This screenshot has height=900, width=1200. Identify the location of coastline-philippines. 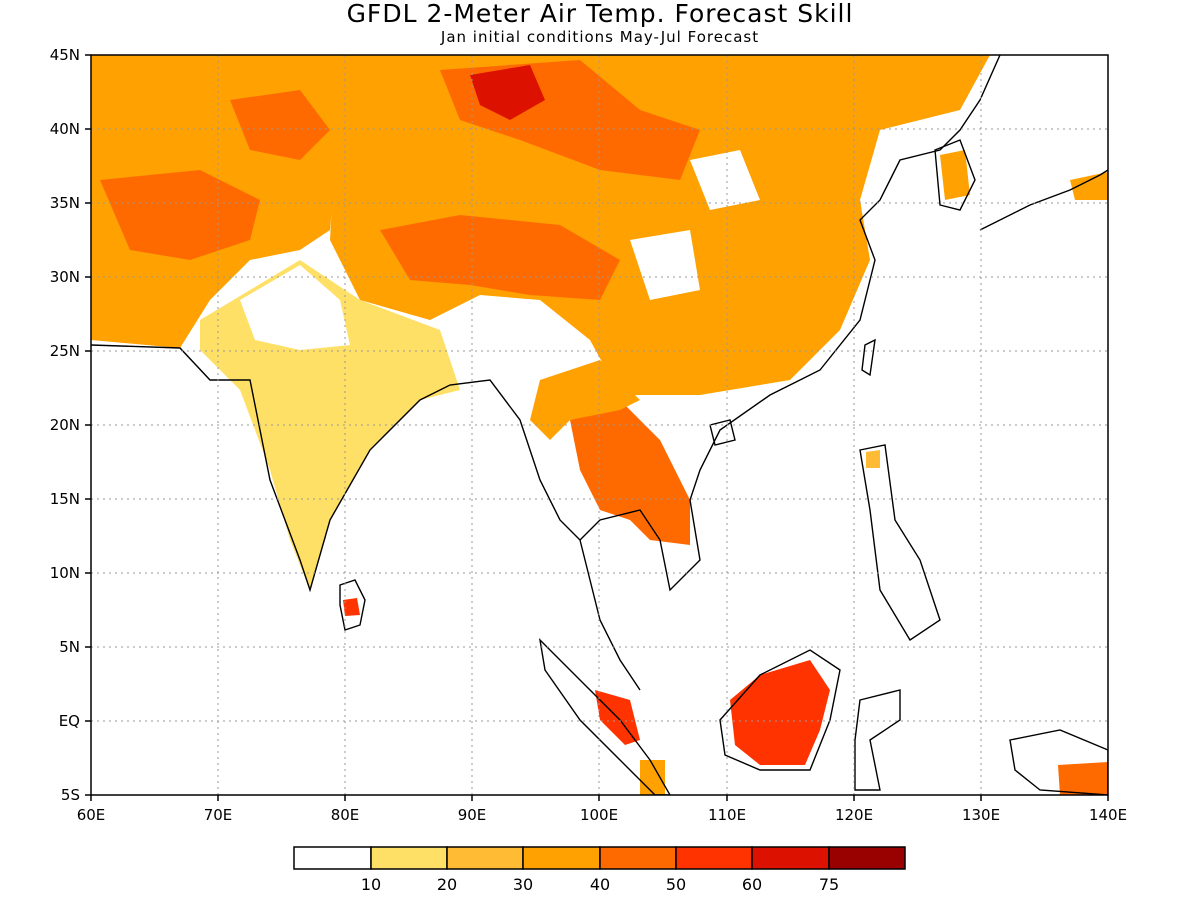
(900, 542).